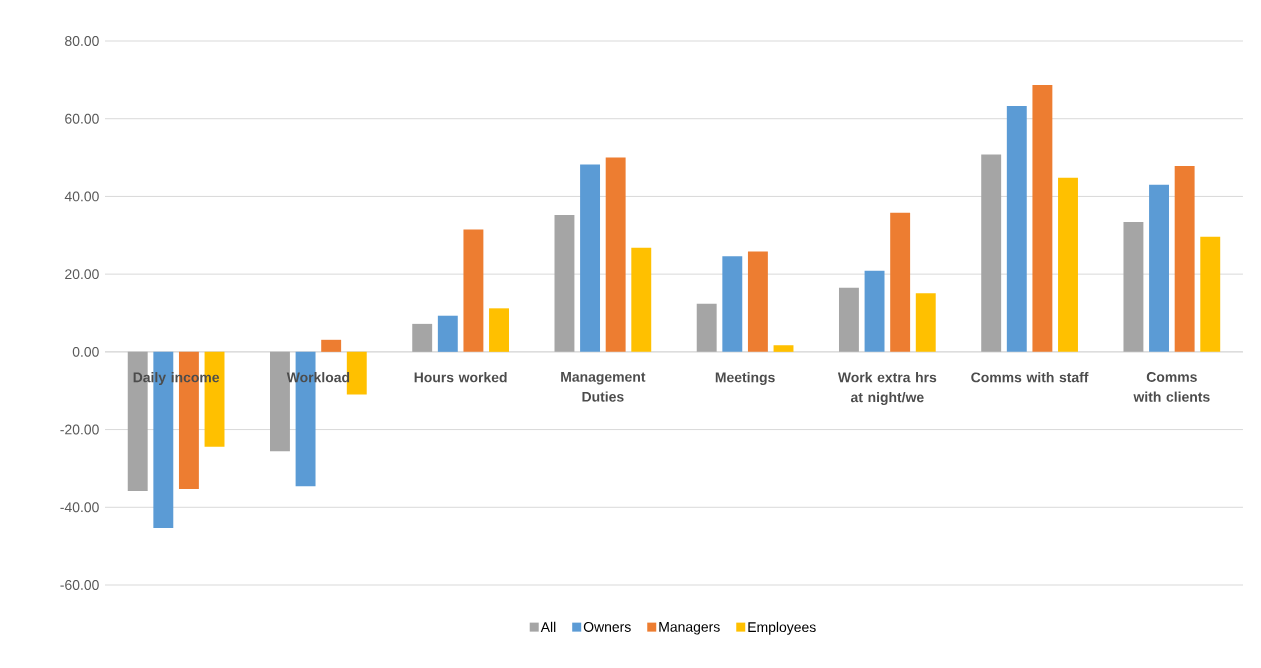 The width and height of the screenshot is (1261, 668). Describe the element at coordinates (79, 429) in the screenshot. I see `y-tick-label: -20.00` at that location.